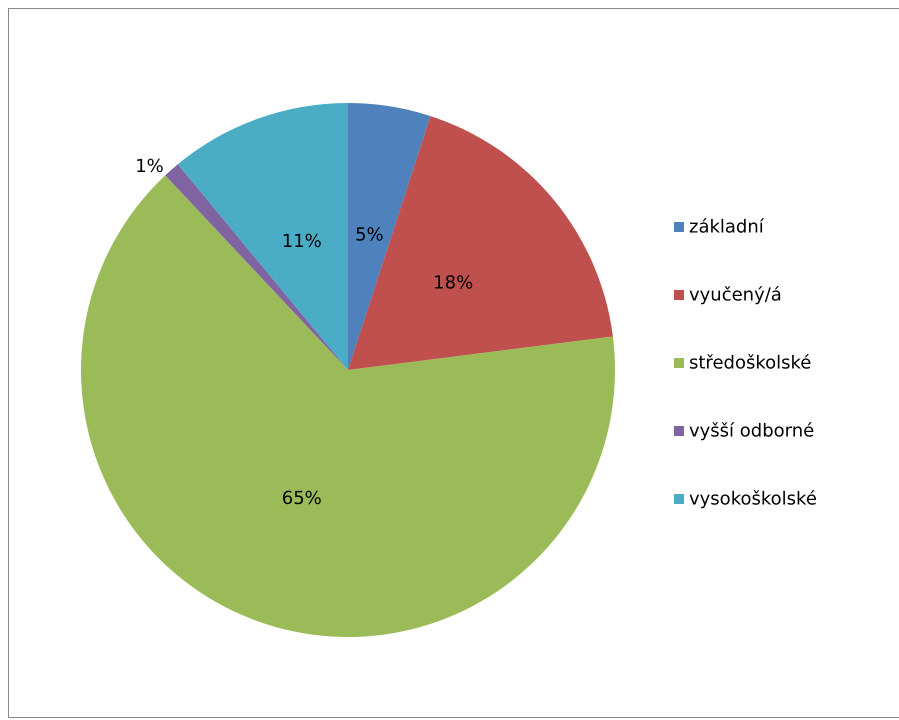 Image resolution: width=899 pixels, height=720 pixels. What do you see at coordinates (751, 431) in the screenshot?
I see `legend-label: vyšší odborné` at bounding box center [751, 431].